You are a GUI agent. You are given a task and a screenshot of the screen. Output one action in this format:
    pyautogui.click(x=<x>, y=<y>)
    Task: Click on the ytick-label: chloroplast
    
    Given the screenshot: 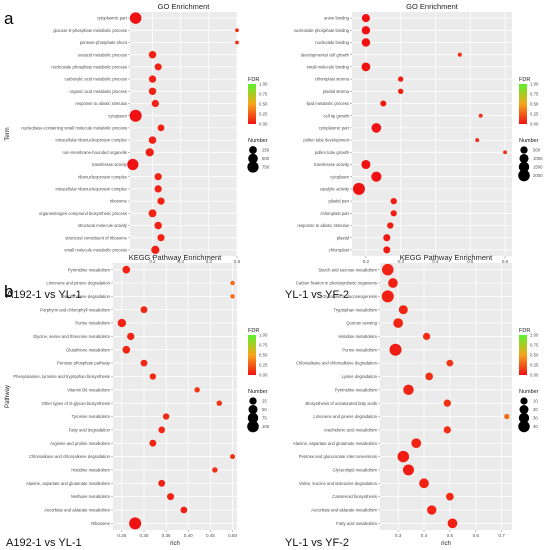 What is the action you would take?
    pyautogui.click(x=339, y=250)
    